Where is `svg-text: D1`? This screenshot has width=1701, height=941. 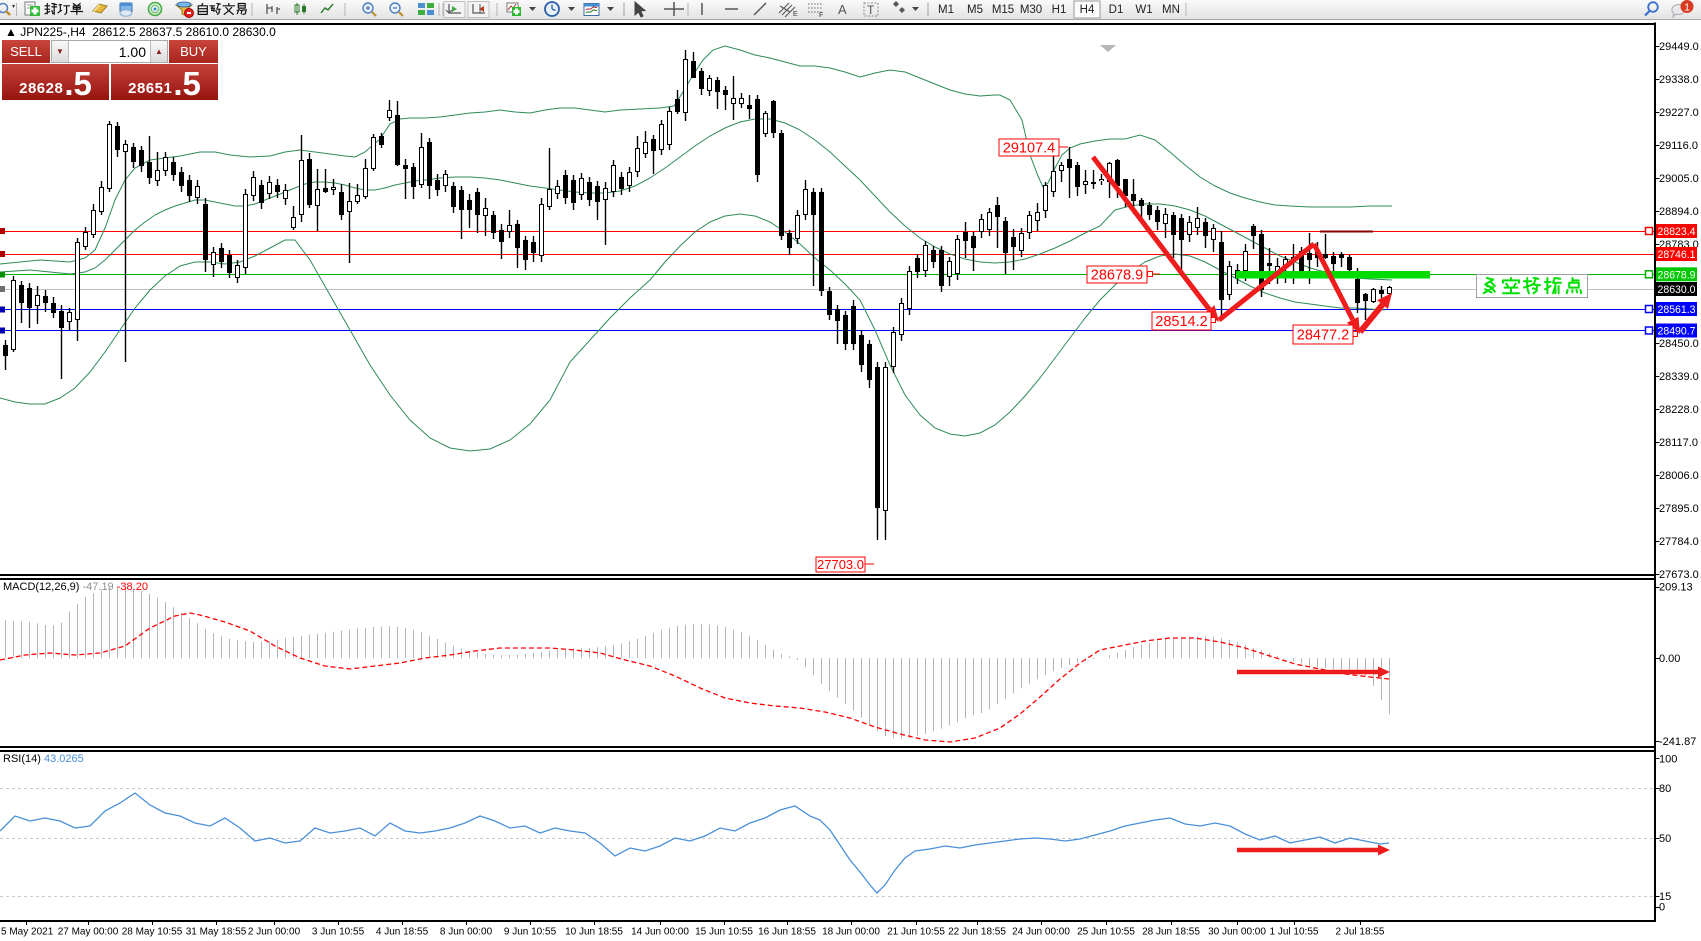
svg-text: D1 is located at coordinates (1116, 10).